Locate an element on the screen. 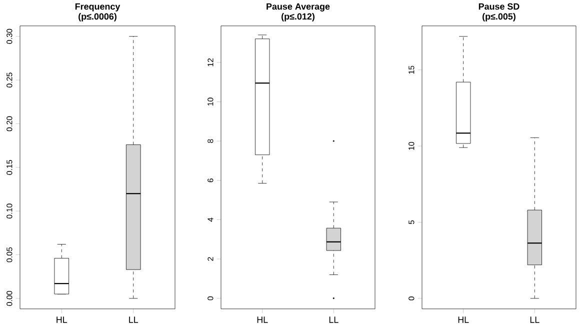  chart-subtitle: (p≤.012) is located at coordinates (298, 17).